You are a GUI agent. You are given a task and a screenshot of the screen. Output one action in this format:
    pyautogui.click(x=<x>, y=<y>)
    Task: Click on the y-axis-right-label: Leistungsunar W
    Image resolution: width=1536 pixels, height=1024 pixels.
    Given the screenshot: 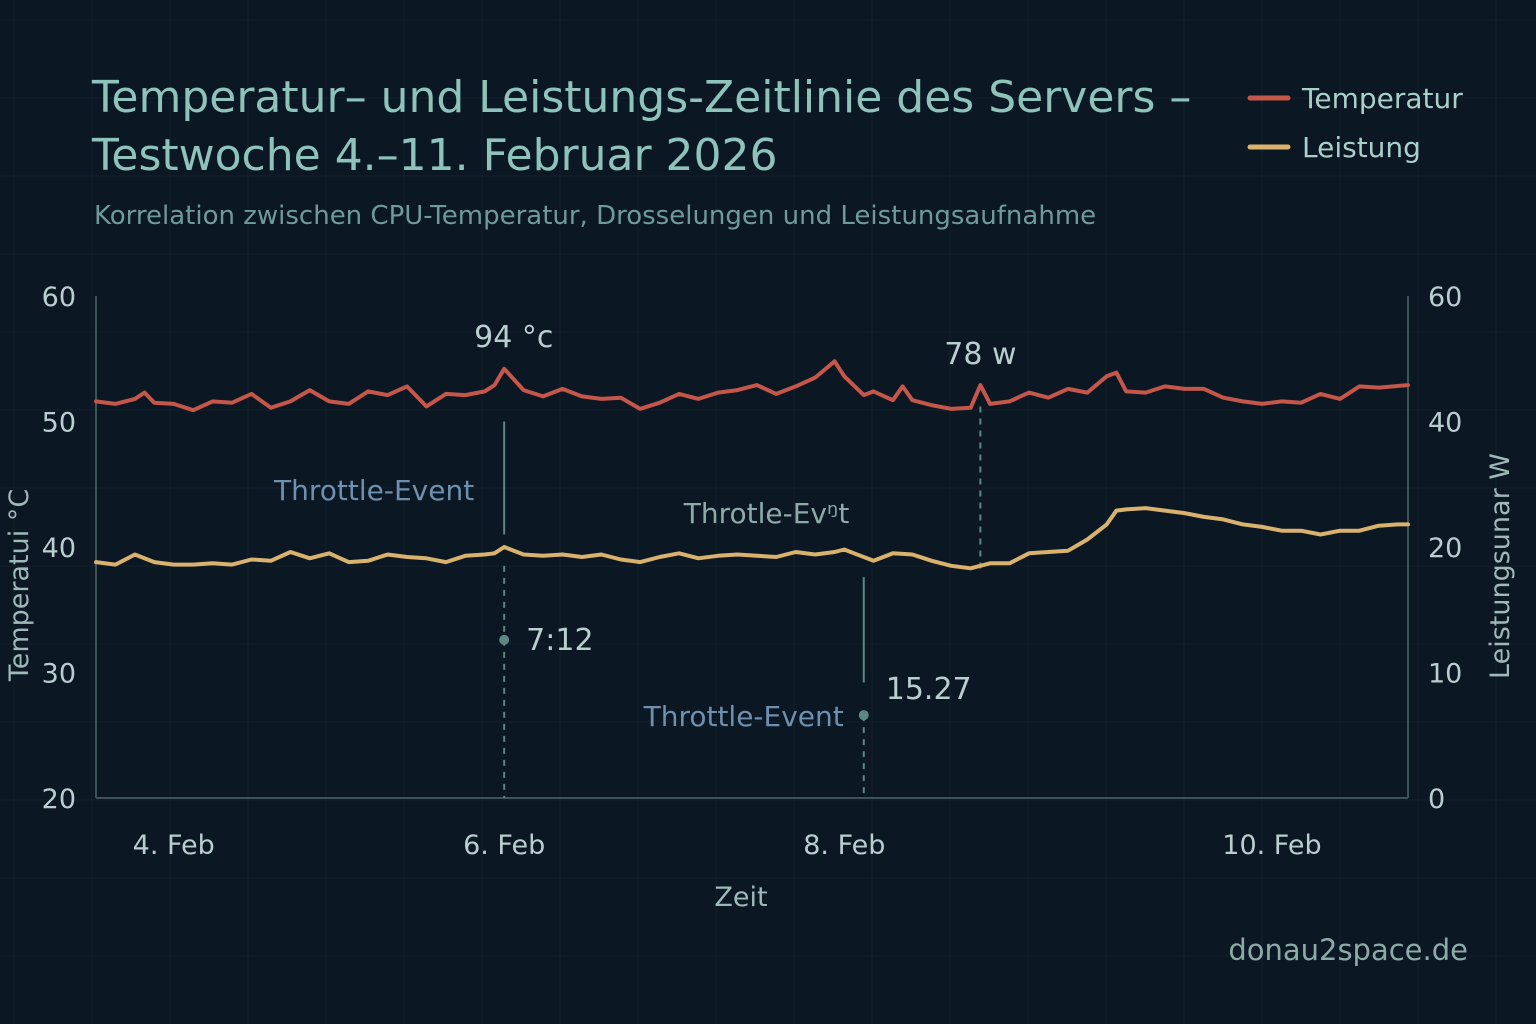 What is the action you would take?
    pyautogui.click(x=1500, y=566)
    